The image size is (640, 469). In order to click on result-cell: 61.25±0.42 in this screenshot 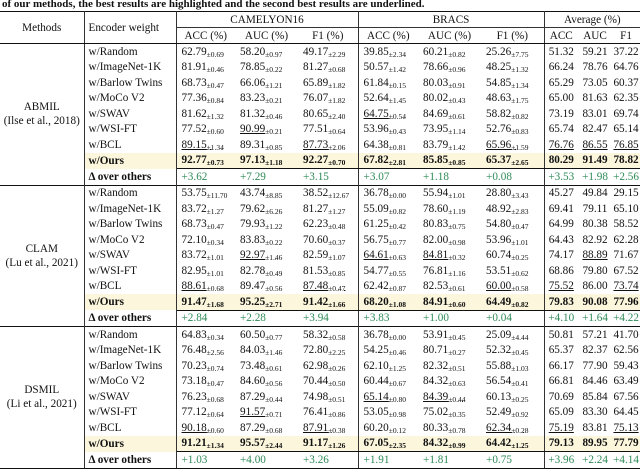, I will do `click(388, 225)`.